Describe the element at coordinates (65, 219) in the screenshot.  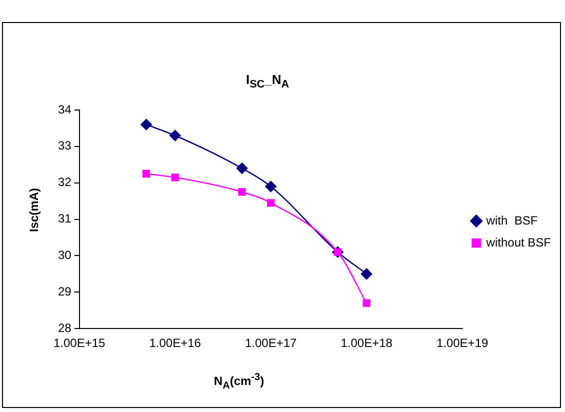
I see `y-tick-label: 31` at that location.